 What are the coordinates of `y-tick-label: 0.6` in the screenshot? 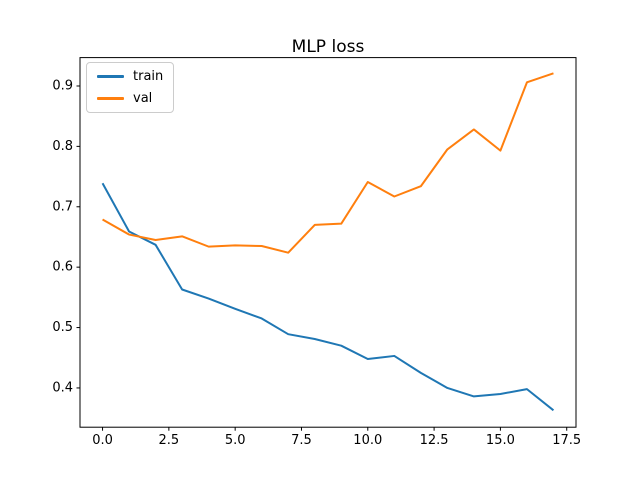 It's located at (62, 267).